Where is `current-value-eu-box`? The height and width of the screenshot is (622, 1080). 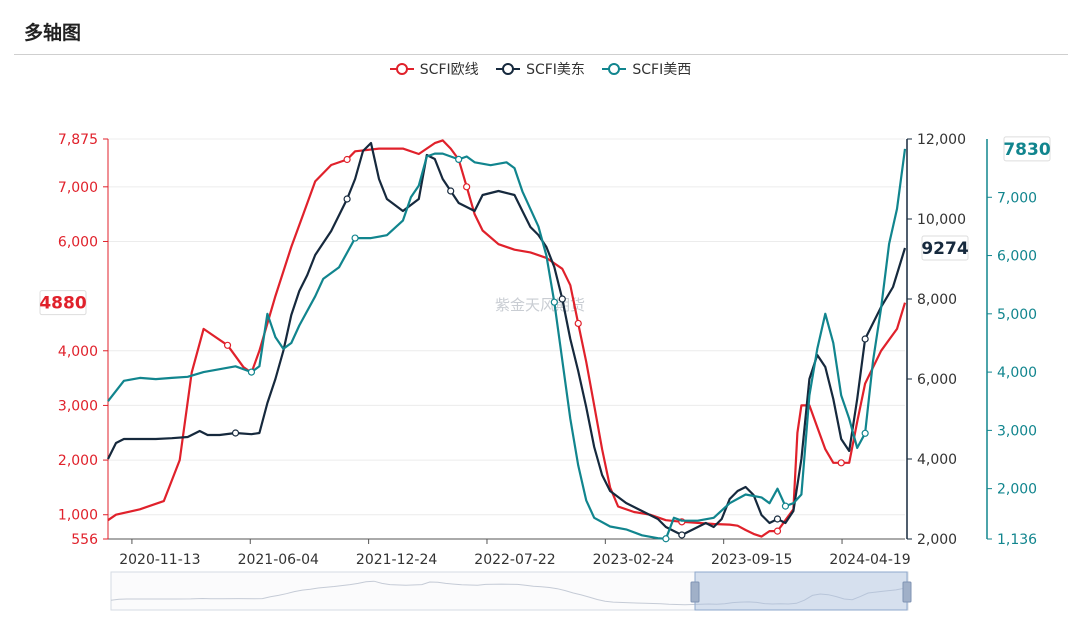 current-value-eu-box is located at coordinates (63, 303).